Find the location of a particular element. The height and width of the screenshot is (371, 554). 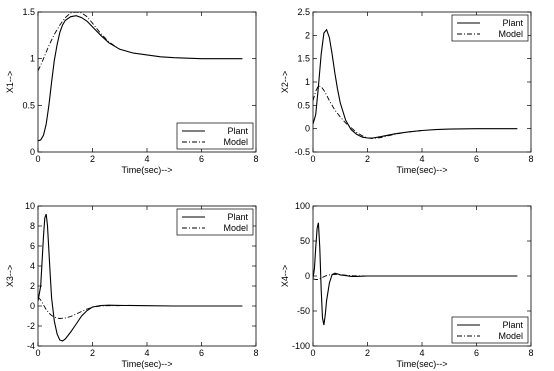

y-tick-label: 50 is located at coordinates (305, 241).